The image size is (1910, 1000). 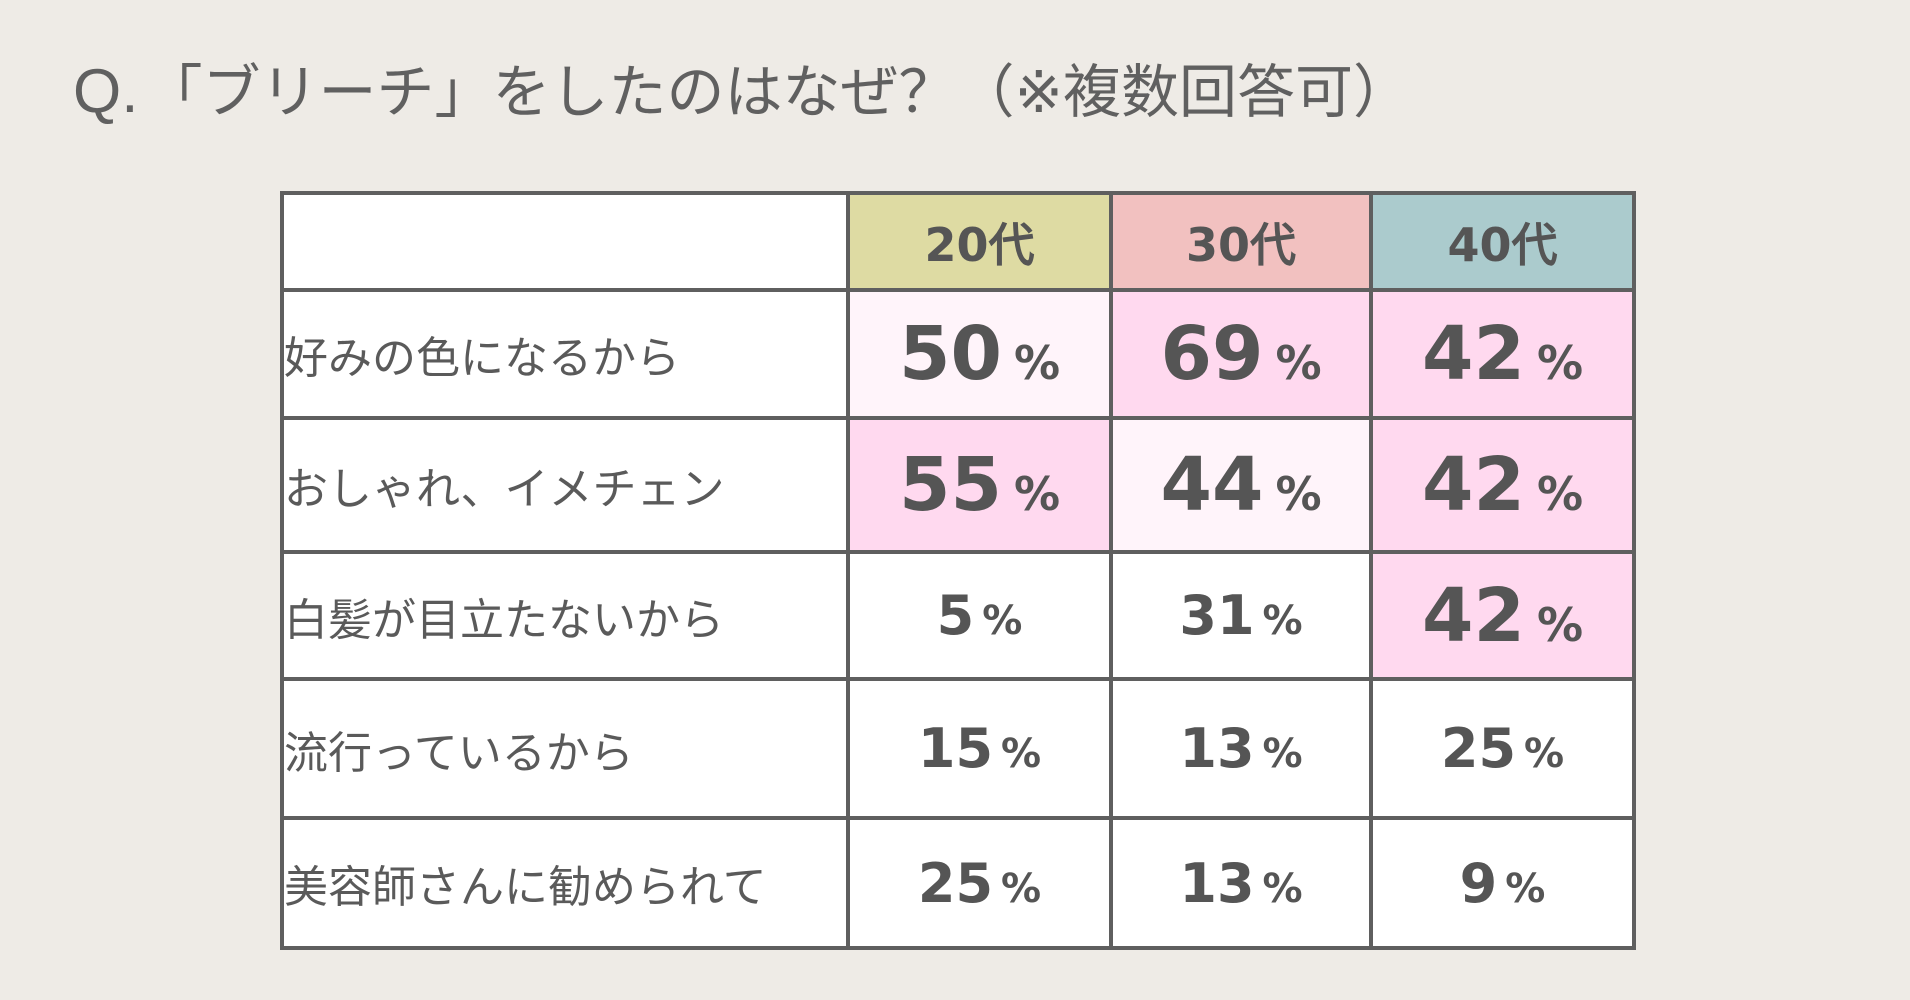 What do you see at coordinates (979, 615) in the screenshot?
I see `value-cell: 5%` at bounding box center [979, 615].